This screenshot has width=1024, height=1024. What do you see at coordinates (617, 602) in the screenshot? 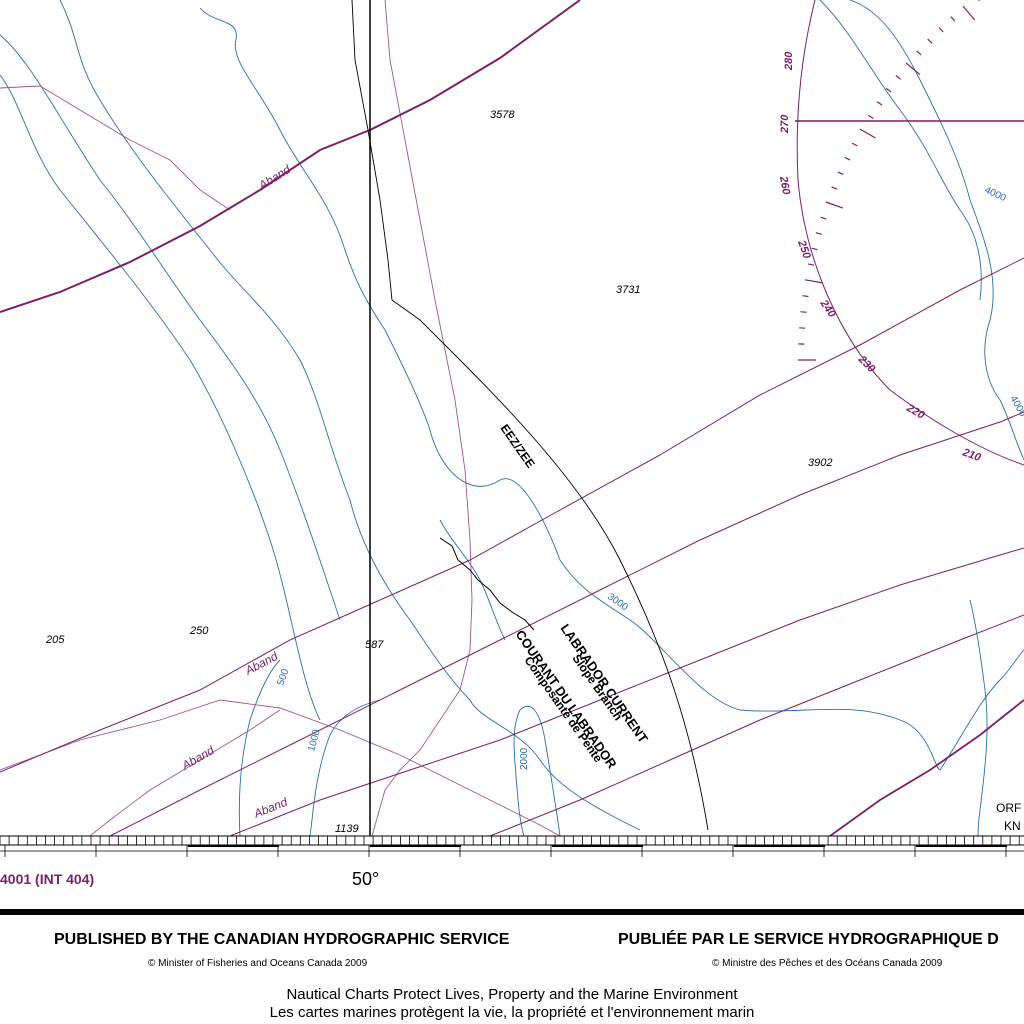
I see `depth-contour-label: 3000` at bounding box center [617, 602].